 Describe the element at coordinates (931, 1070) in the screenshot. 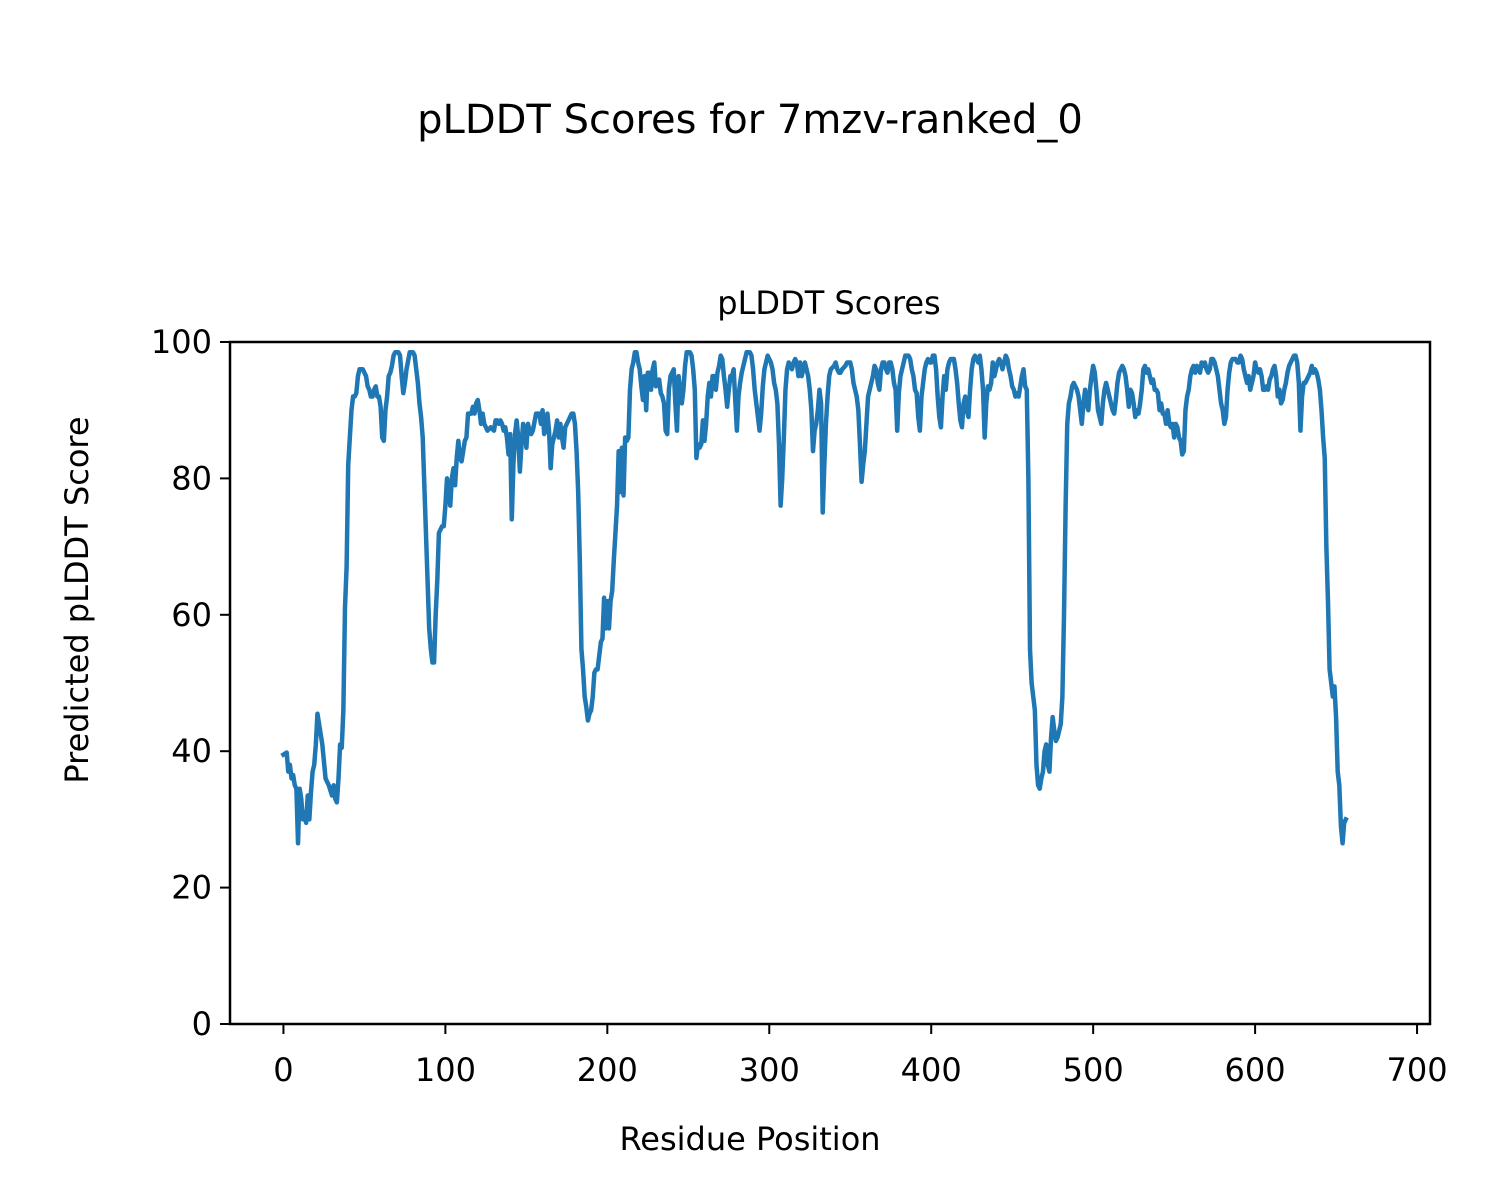

I see `x-tick-label: 400` at that location.